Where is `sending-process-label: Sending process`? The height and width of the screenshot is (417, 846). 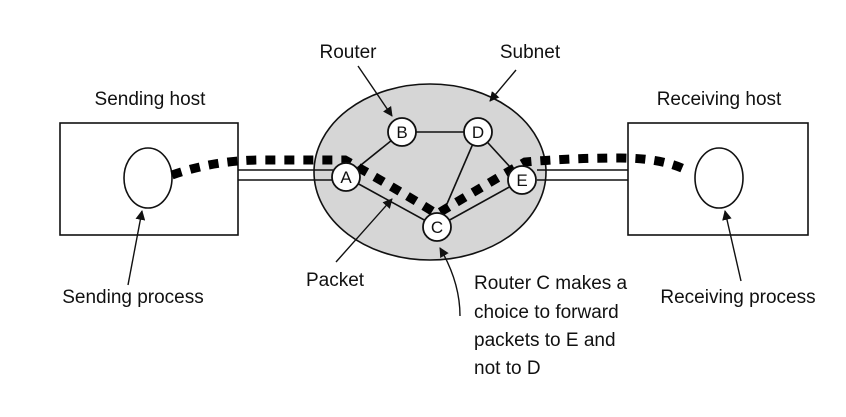
sending-process-label: Sending process is located at coordinates (133, 297).